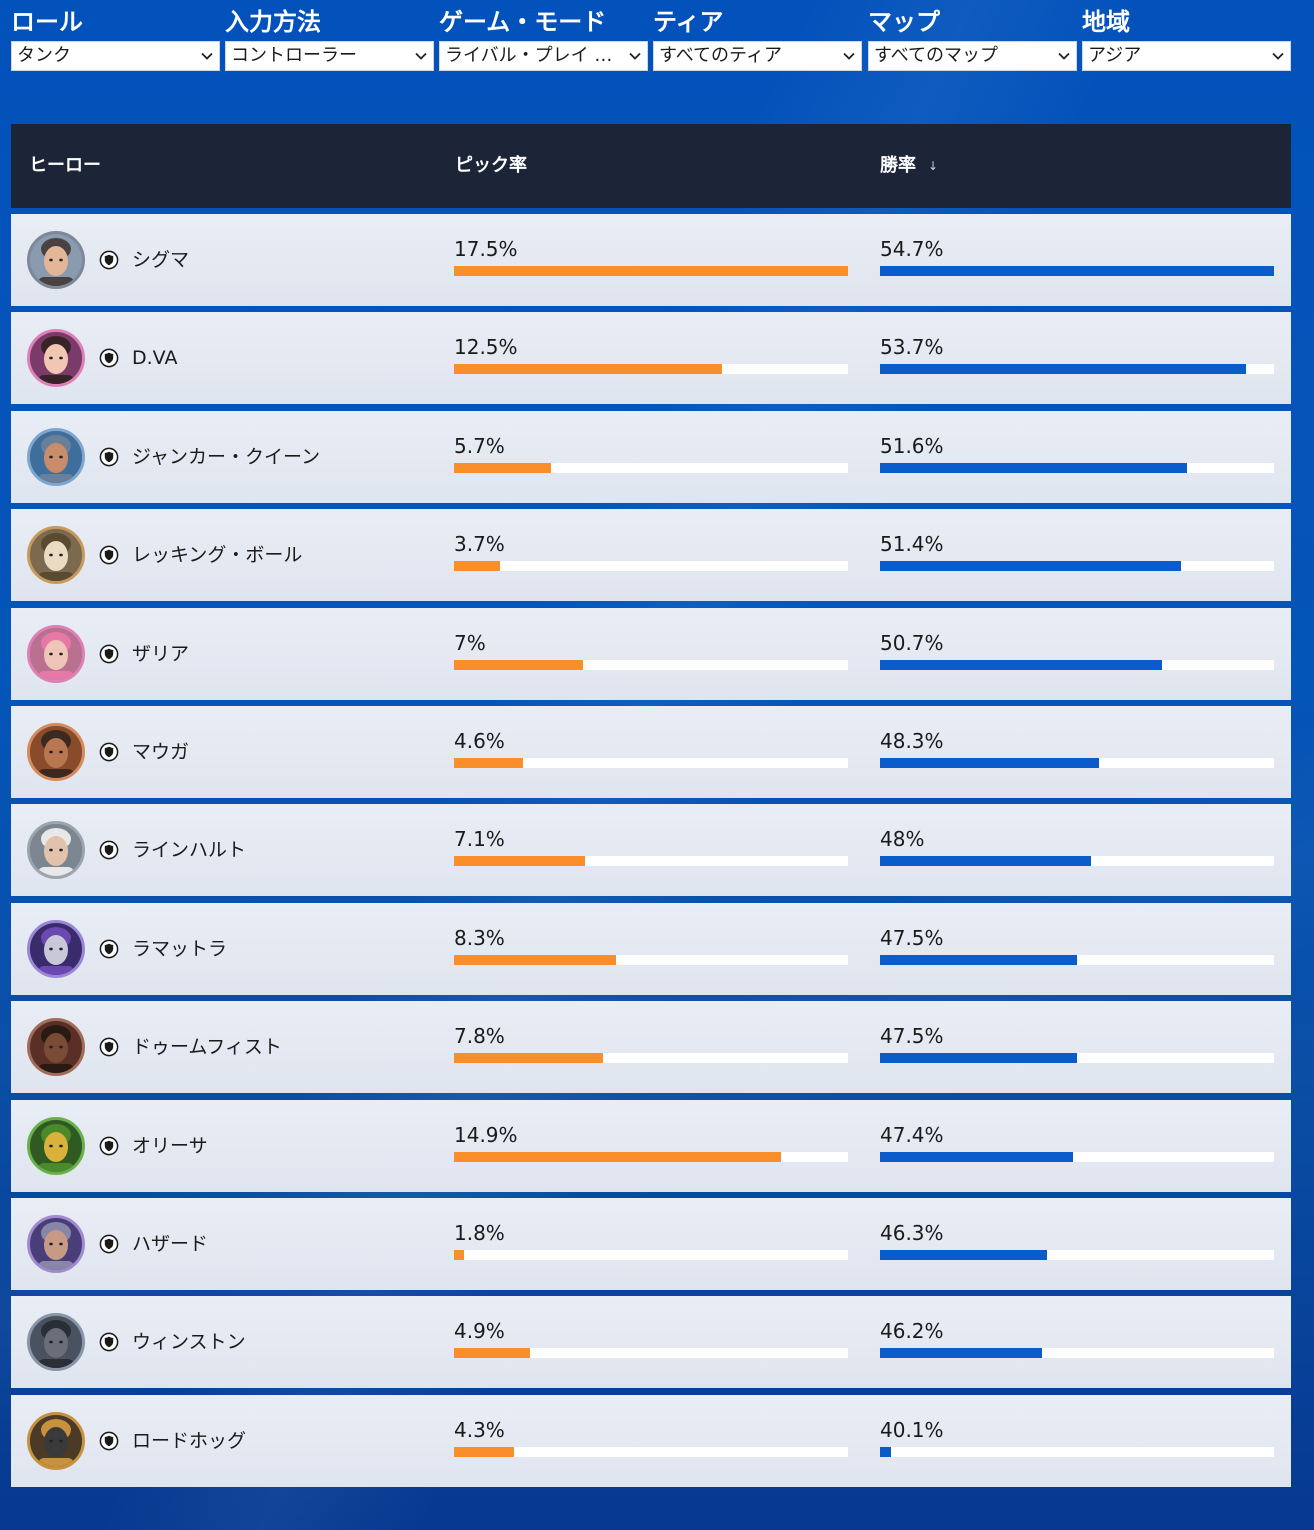 Image resolution: width=1314 pixels, height=1530 pixels. What do you see at coordinates (651, 457) in the screenshot?
I see `table-row: ジャンカー・クイーン 5.7% 51.6%` at bounding box center [651, 457].